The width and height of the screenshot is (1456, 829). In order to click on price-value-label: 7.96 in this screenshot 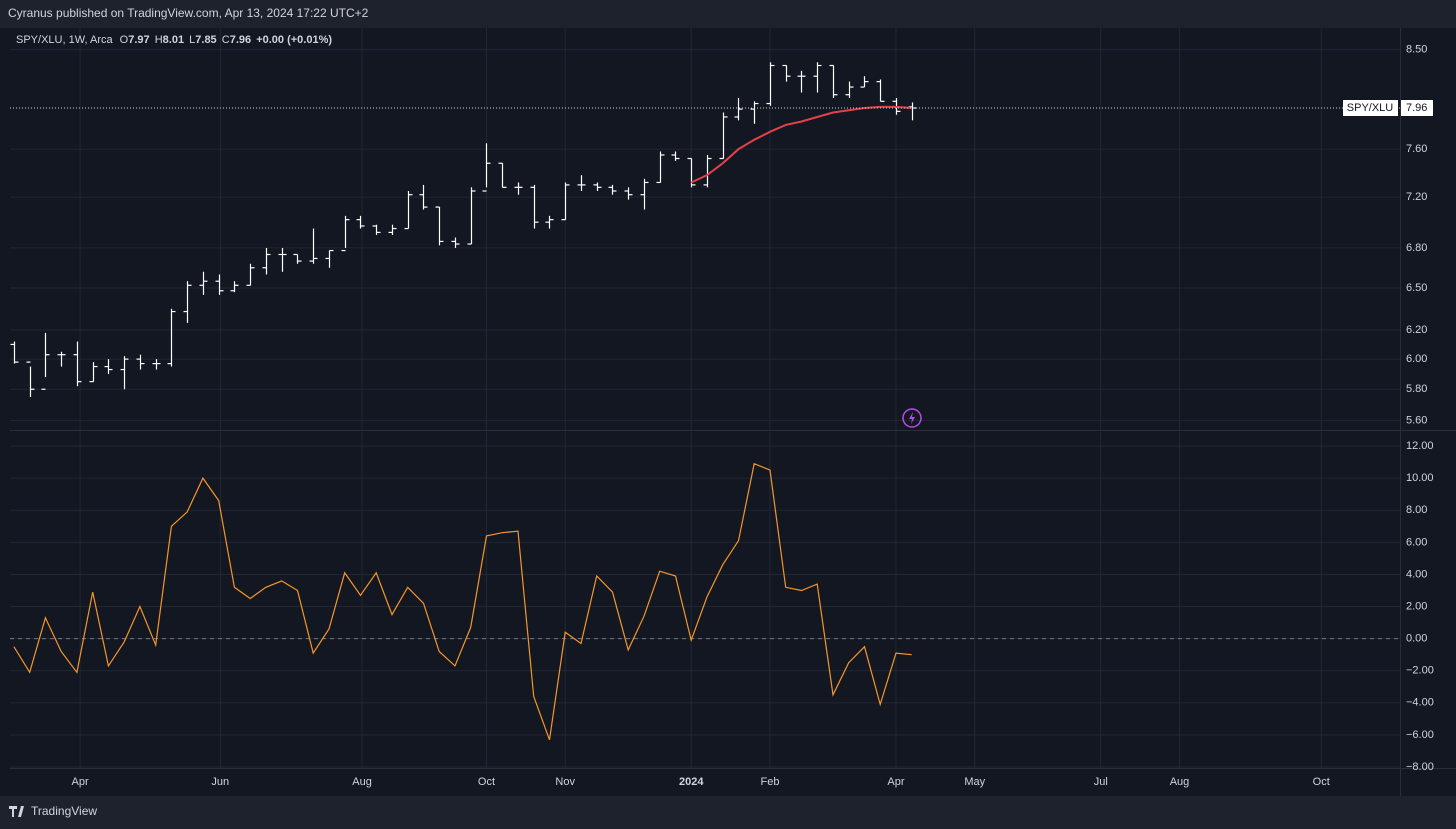, I will do `click(1416, 108)`.